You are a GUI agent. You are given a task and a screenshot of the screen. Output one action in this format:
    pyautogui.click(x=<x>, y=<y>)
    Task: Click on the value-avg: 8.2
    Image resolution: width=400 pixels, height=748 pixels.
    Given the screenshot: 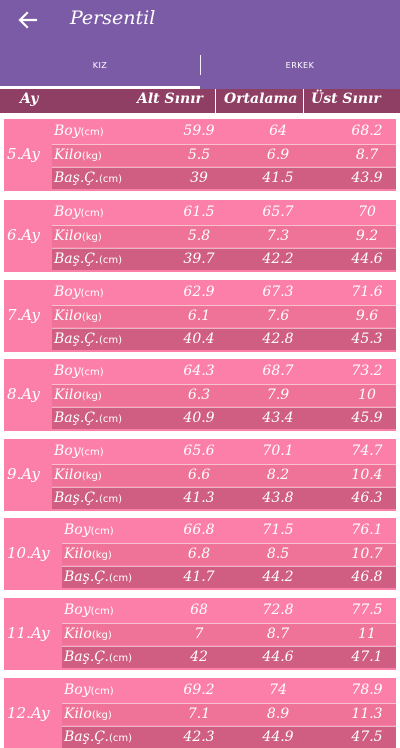 What is the action you would take?
    pyautogui.click(x=278, y=475)
    